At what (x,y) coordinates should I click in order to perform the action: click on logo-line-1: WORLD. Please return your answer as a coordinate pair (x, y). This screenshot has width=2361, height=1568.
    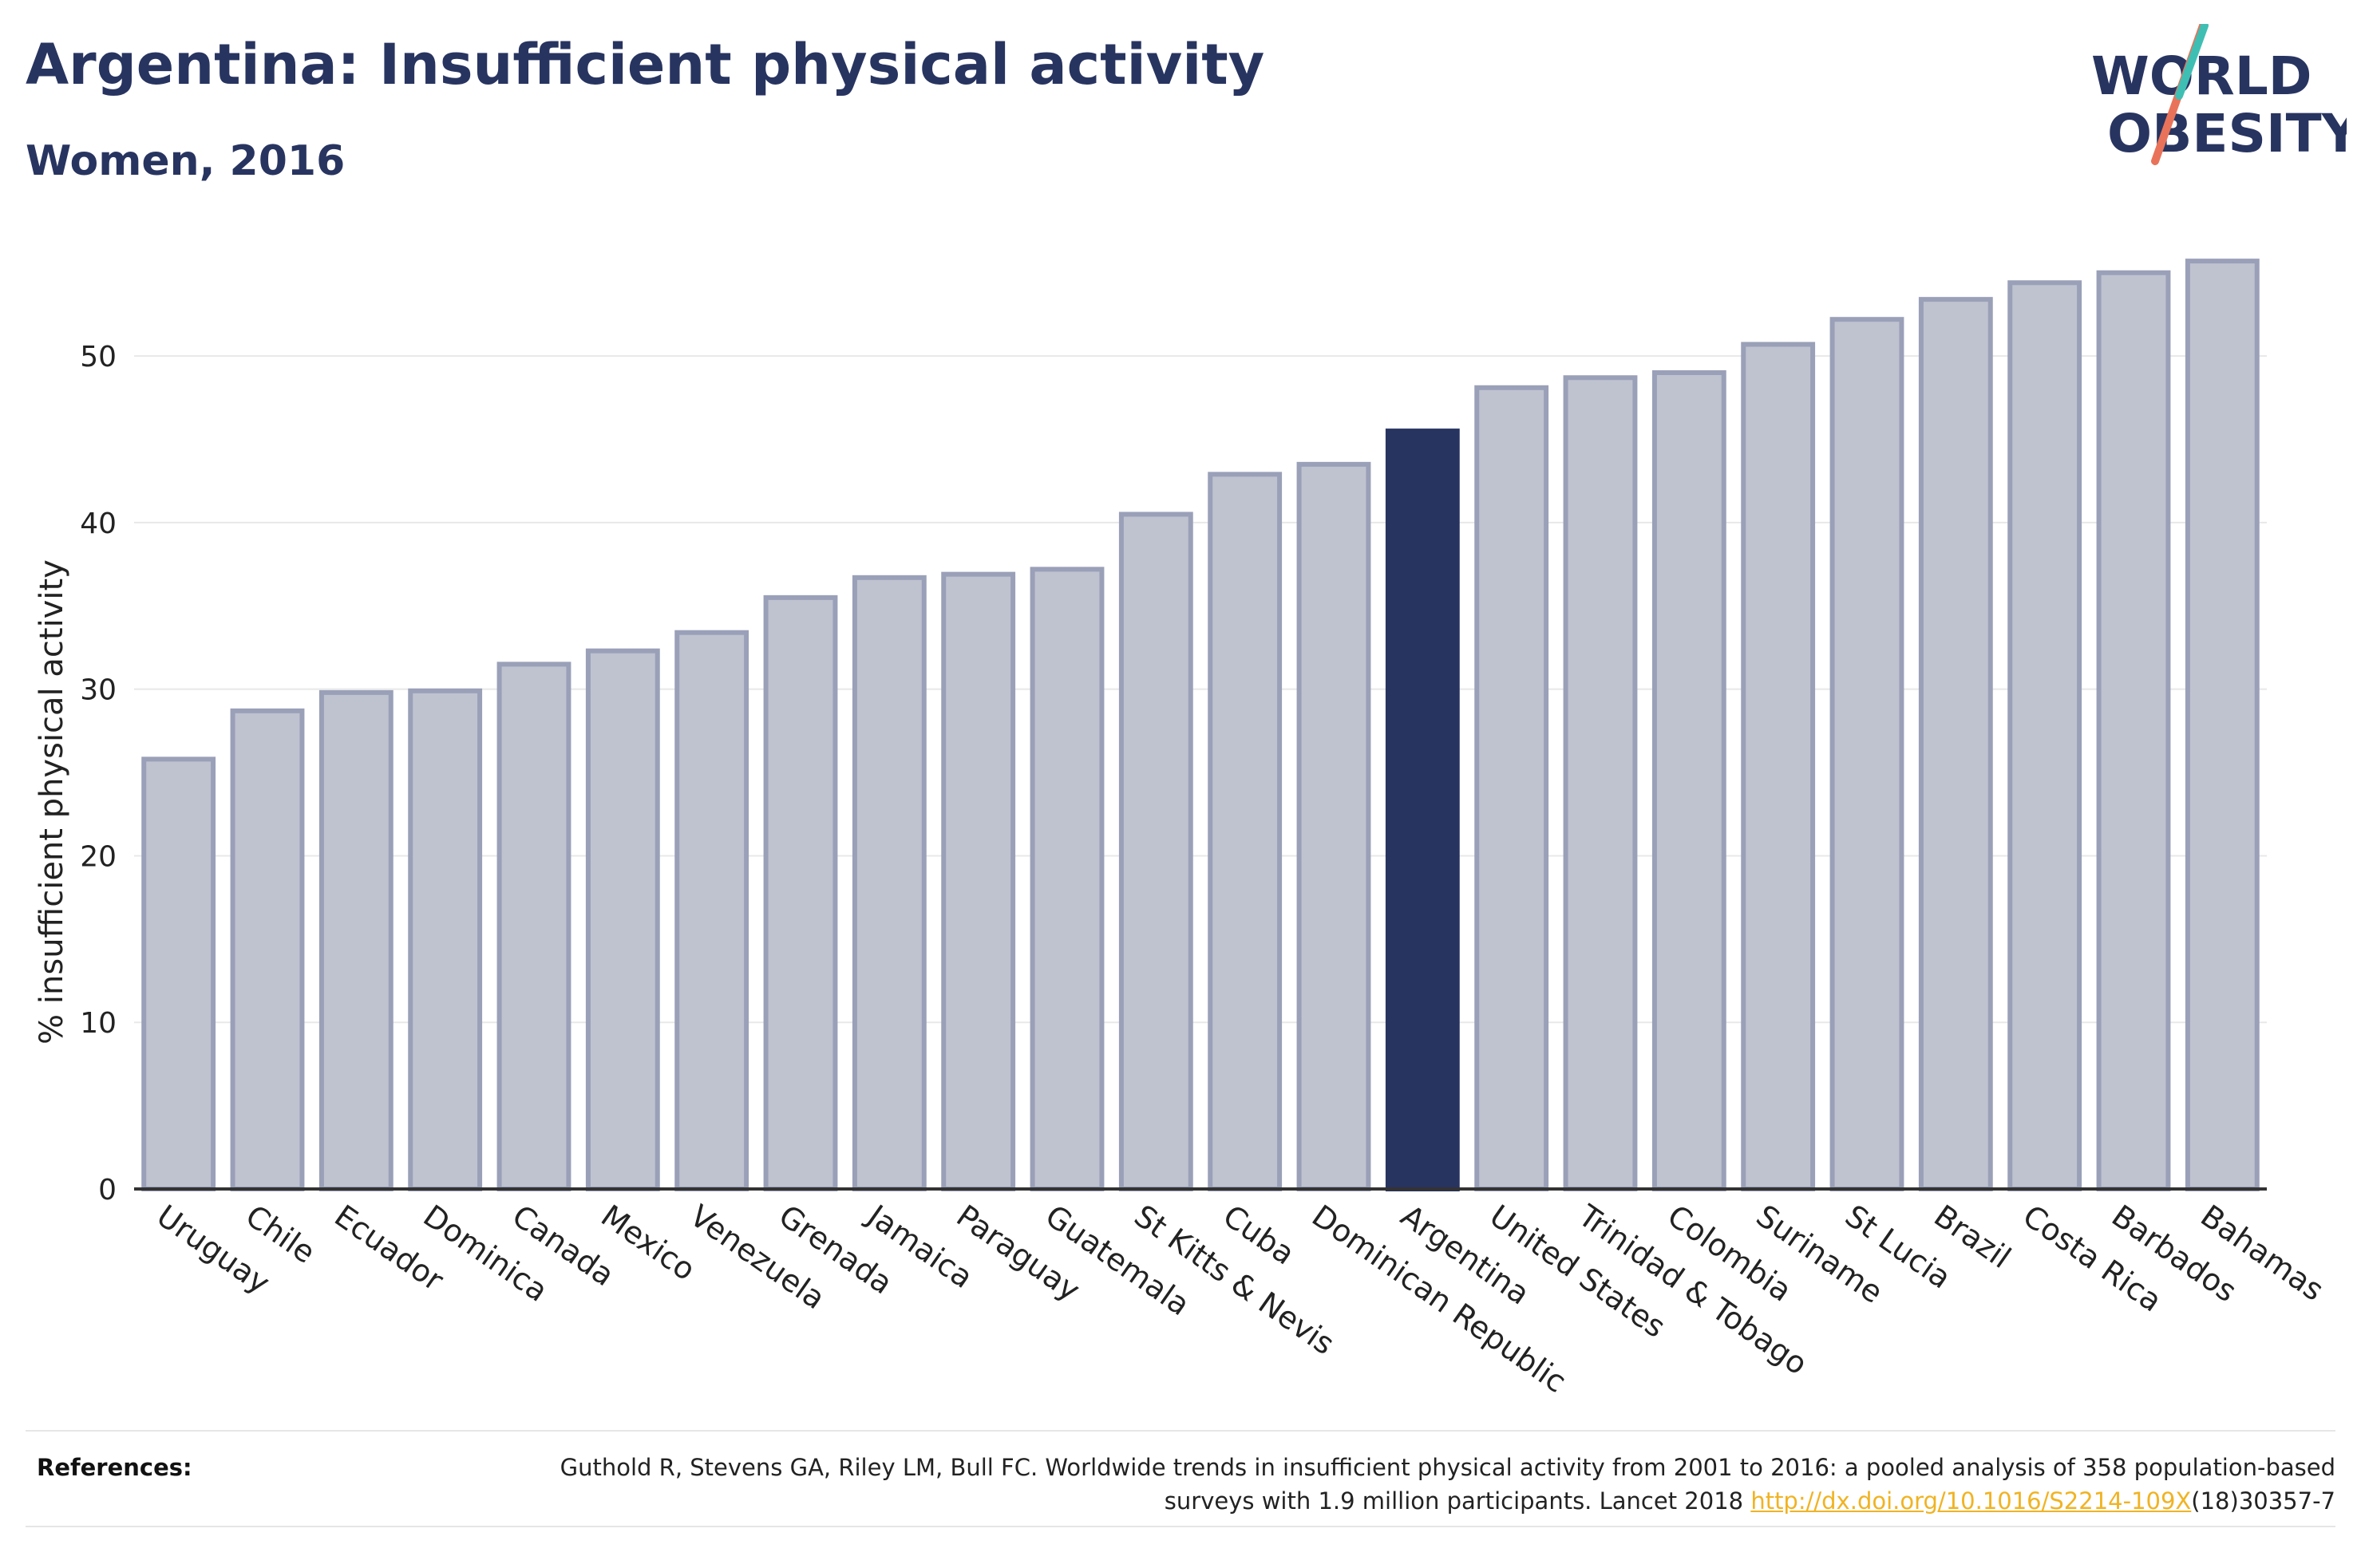
    Looking at the image, I should click on (2201, 76).